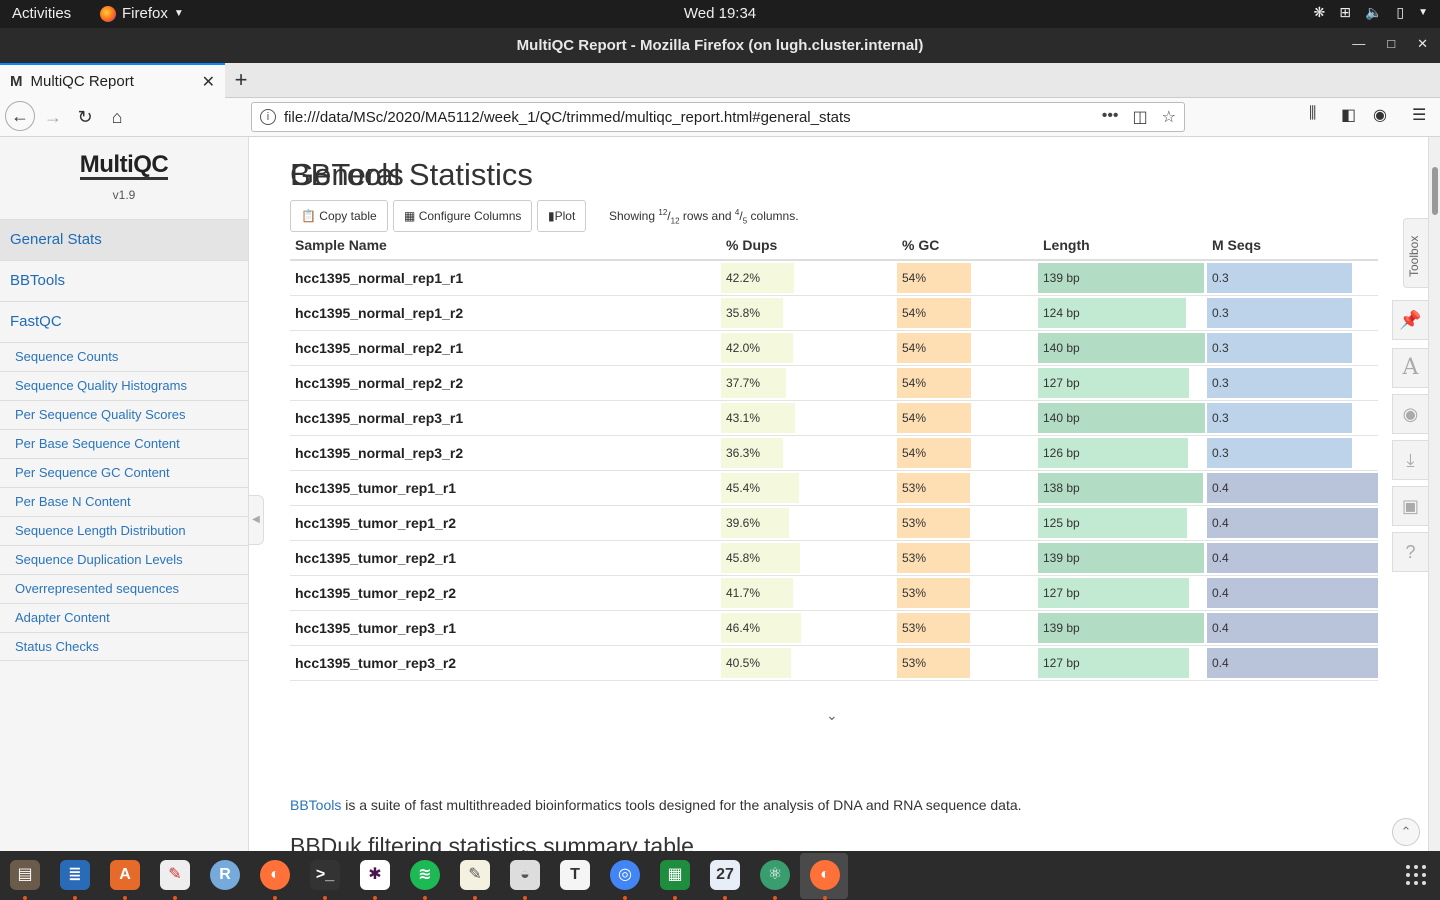  What do you see at coordinates (375, 875) in the screenshot?
I see `slack-icon: ✱` at bounding box center [375, 875].